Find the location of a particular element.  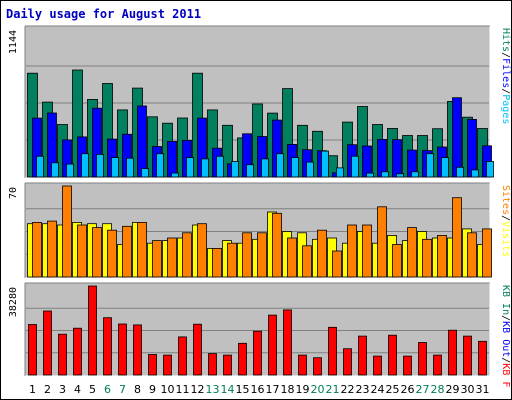

day-label: 31 is located at coordinates (483, 389).